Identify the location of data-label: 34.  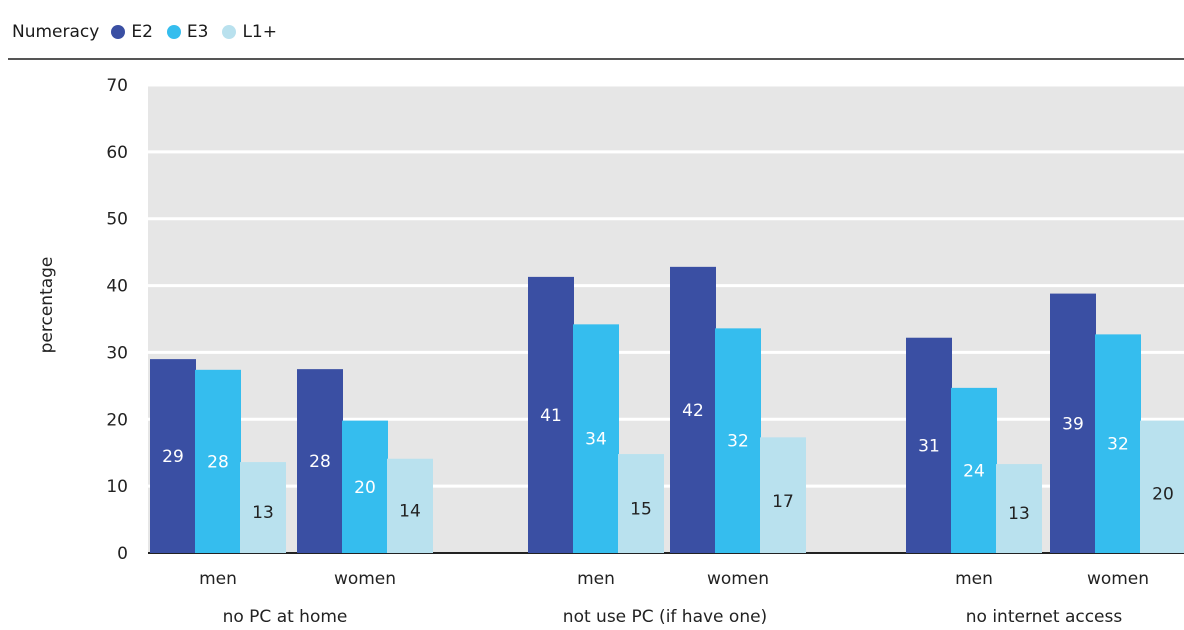
(596, 440).